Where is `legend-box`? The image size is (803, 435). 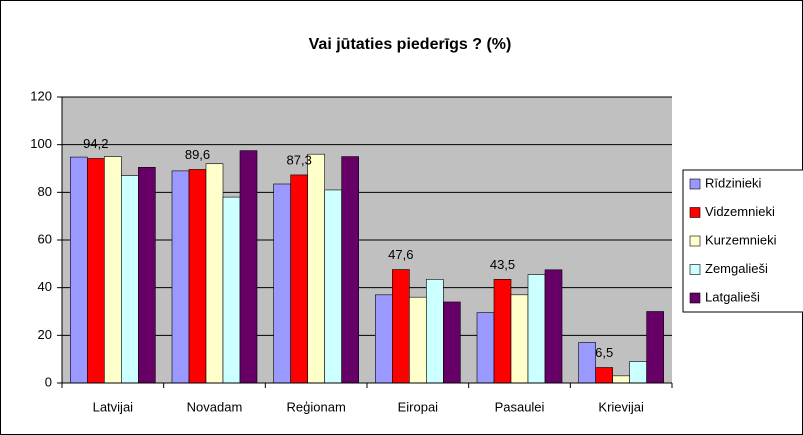
legend-box is located at coordinates (742, 241).